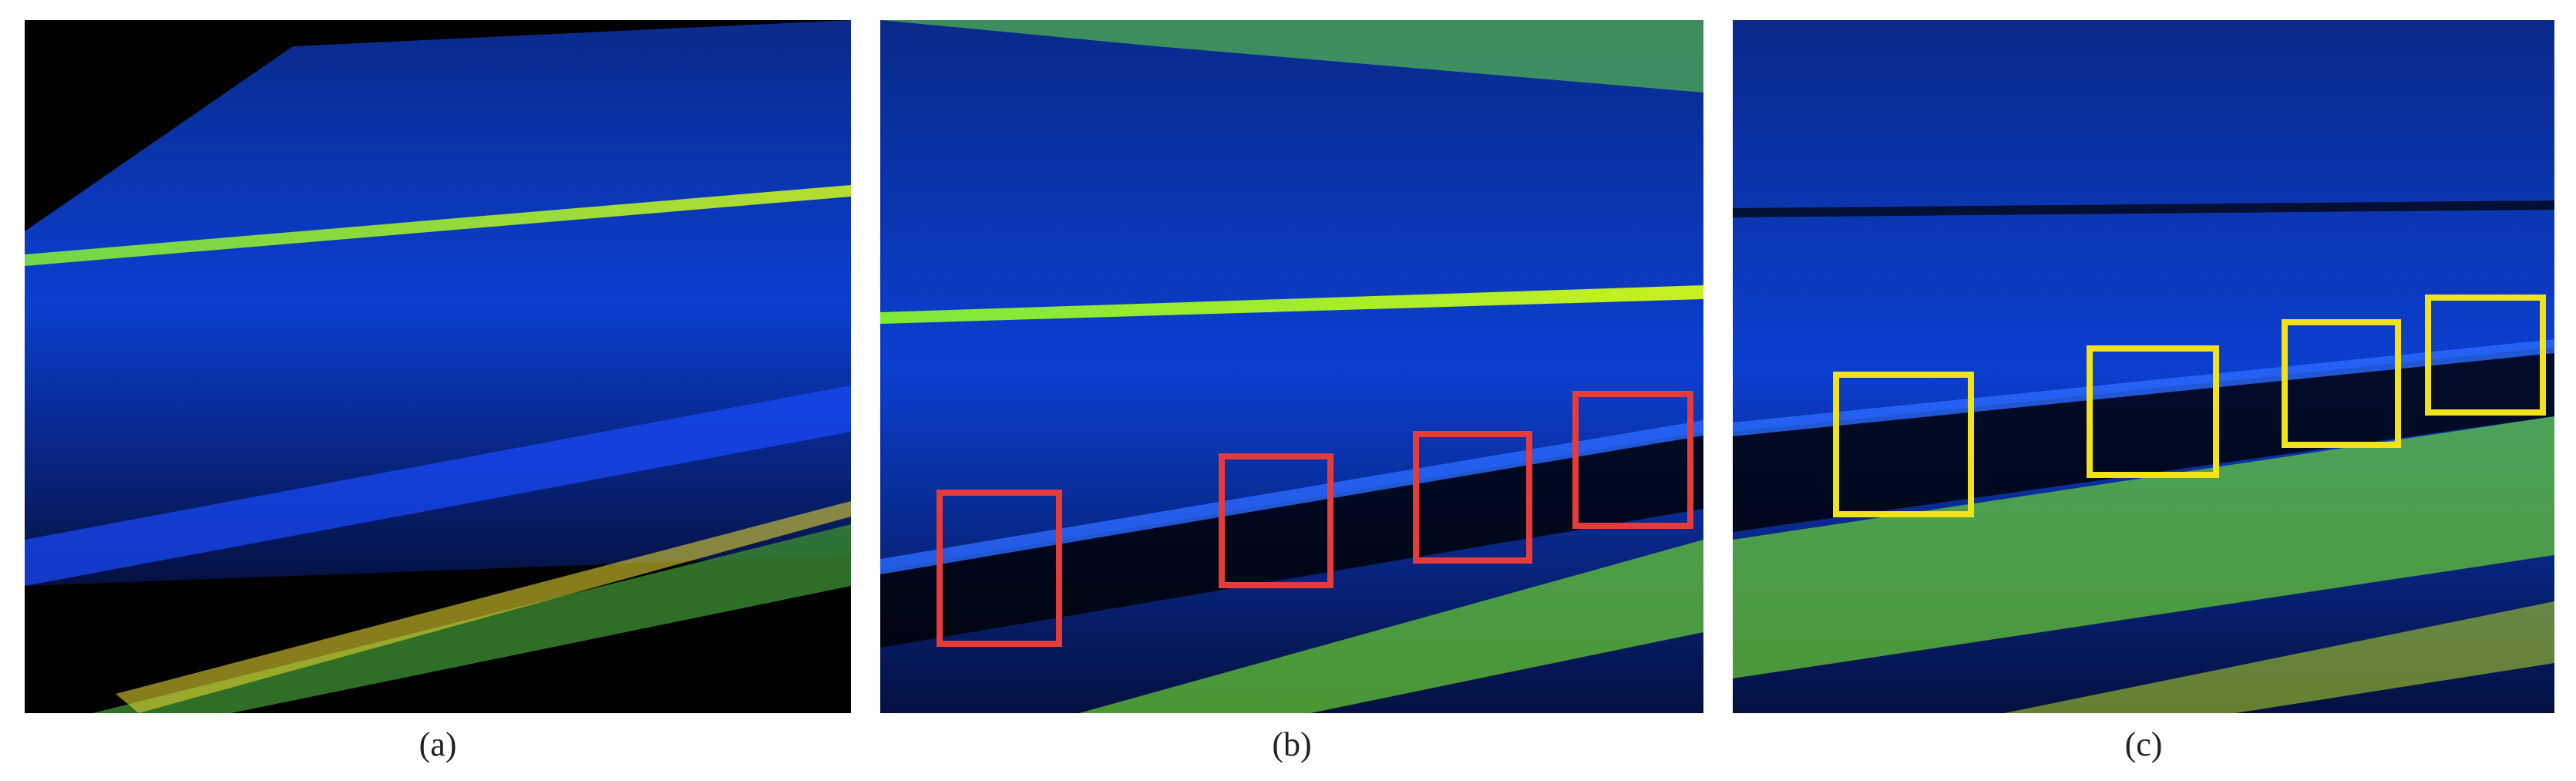 The height and width of the screenshot is (781, 2576). I want to click on panel-label: (c), so click(2144, 744).